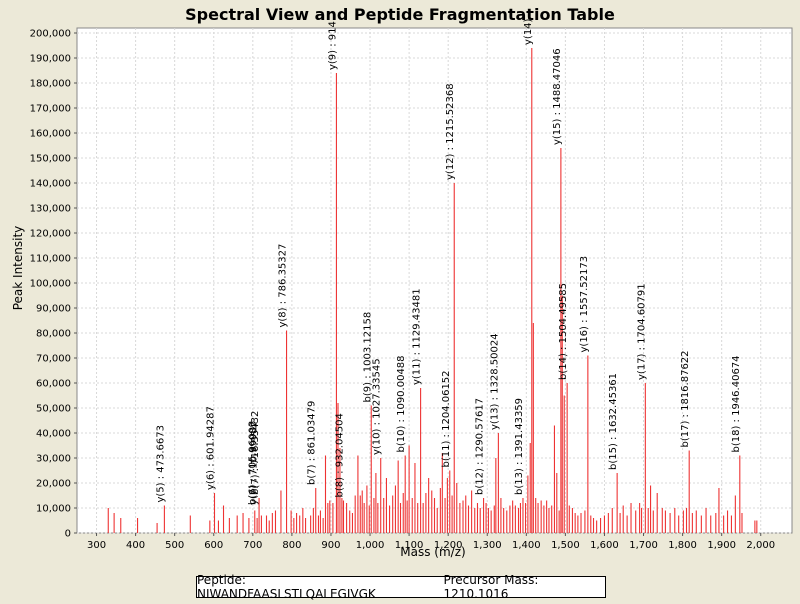  Describe the element at coordinates (685, 398) in the screenshot. I see `peak-annotation: b(17) : 1816.87622` at that location.